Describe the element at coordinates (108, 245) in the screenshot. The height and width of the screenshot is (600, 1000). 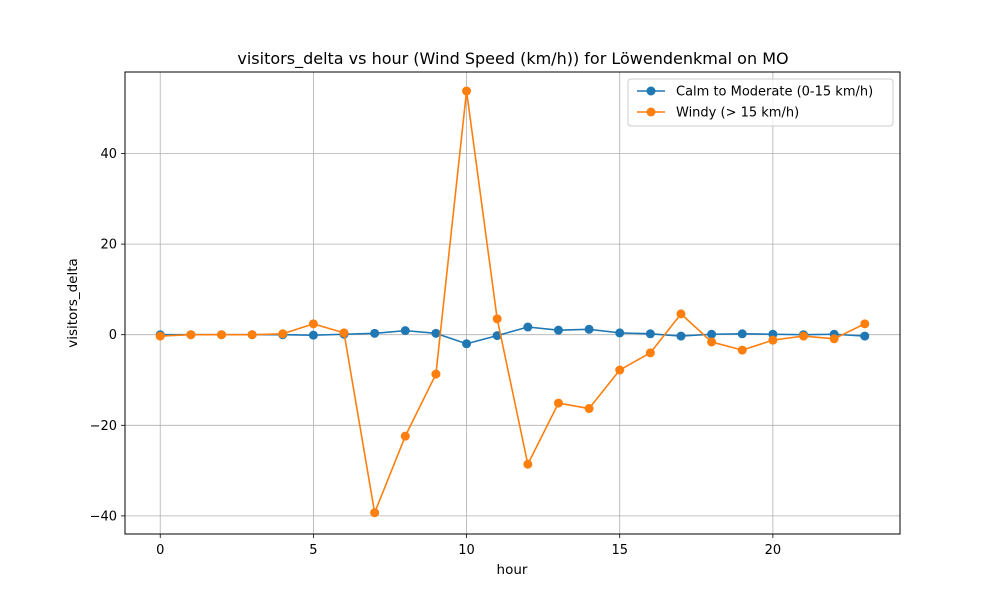
I see `y-tick-label: 20` at that location.